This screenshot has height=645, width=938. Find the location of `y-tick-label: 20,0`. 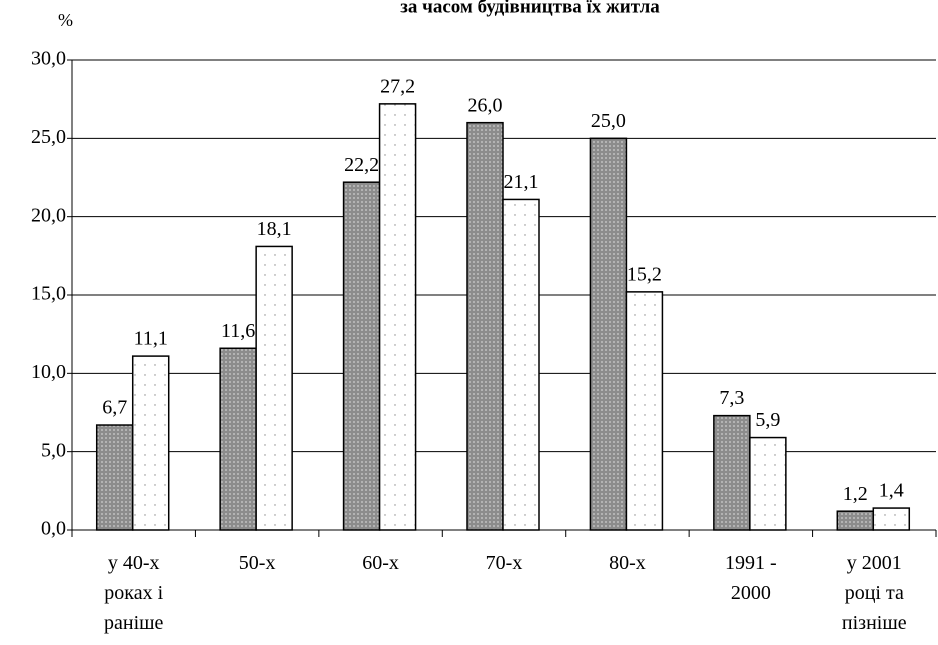

y-tick-label: 20,0 is located at coordinates (48, 215).